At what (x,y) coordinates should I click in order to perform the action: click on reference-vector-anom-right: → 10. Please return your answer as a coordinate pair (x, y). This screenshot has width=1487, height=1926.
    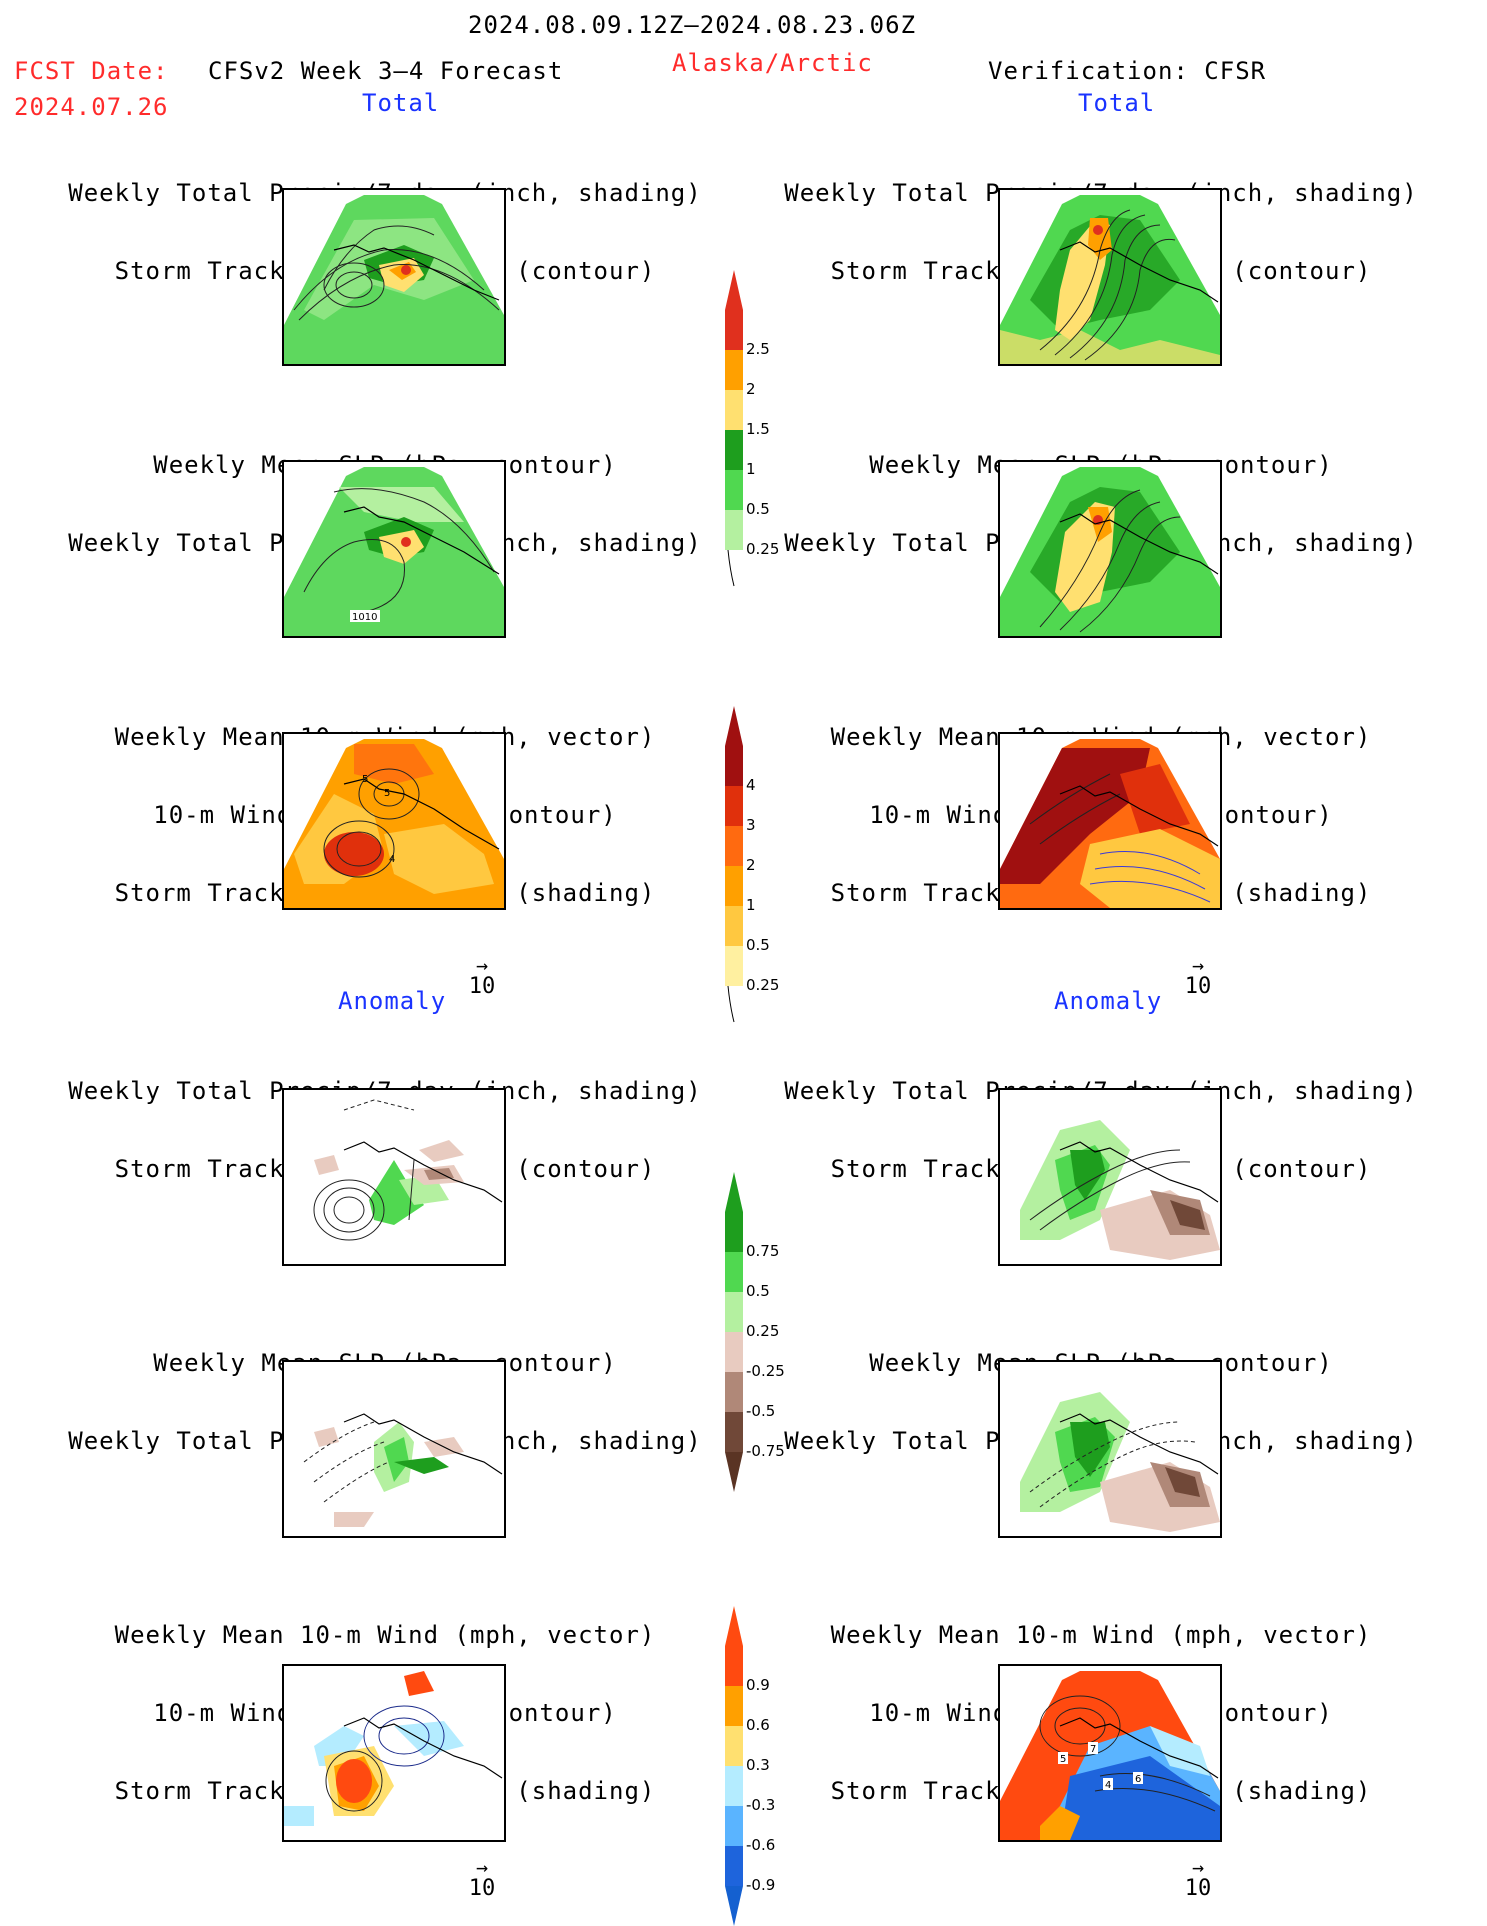
    Looking at the image, I should click on (1198, 1878).